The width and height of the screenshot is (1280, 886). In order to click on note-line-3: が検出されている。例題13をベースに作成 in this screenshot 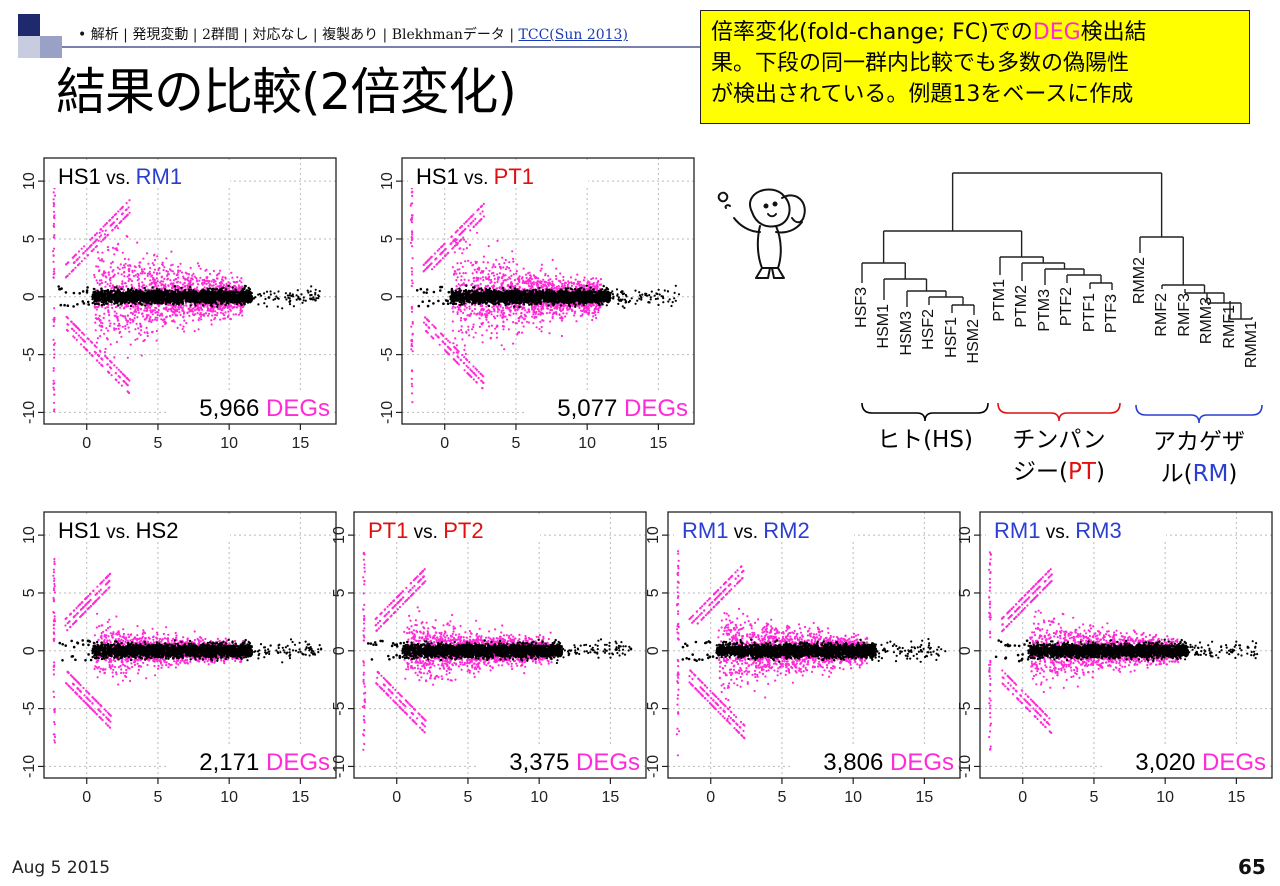, I will do `click(975, 94)`.